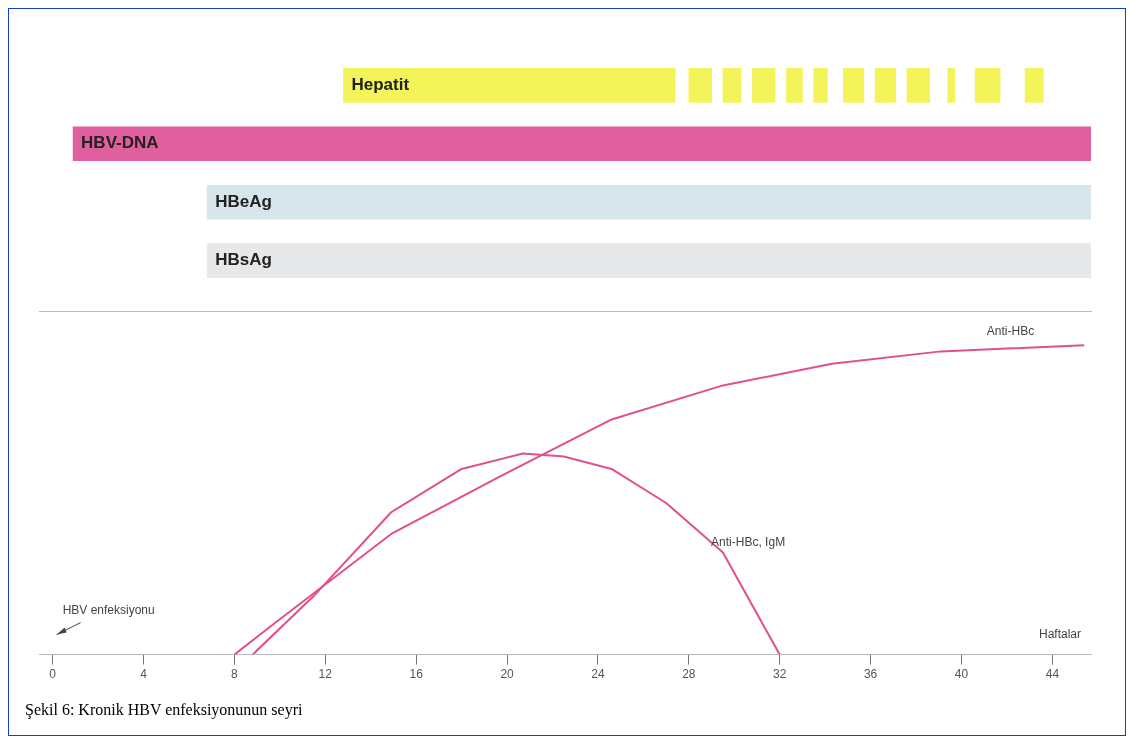  Describe the element at coordinates (1052, 674) in the screenshot. I see `x-tick-label: 44` at that location.